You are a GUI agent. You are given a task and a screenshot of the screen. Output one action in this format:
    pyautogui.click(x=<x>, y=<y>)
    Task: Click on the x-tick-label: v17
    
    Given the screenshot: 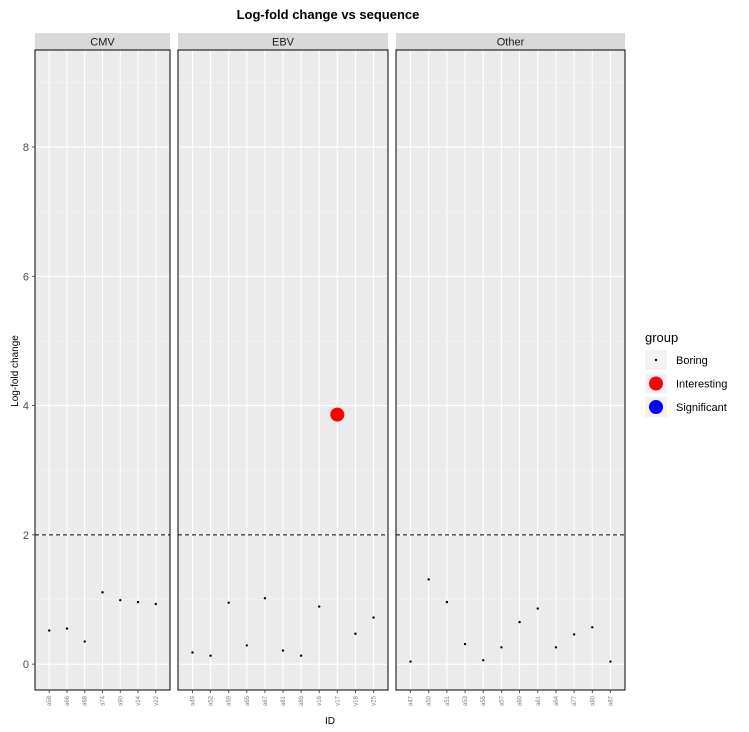 What is the action you would take?
    pyautogui.click(x=338, y=700)
    